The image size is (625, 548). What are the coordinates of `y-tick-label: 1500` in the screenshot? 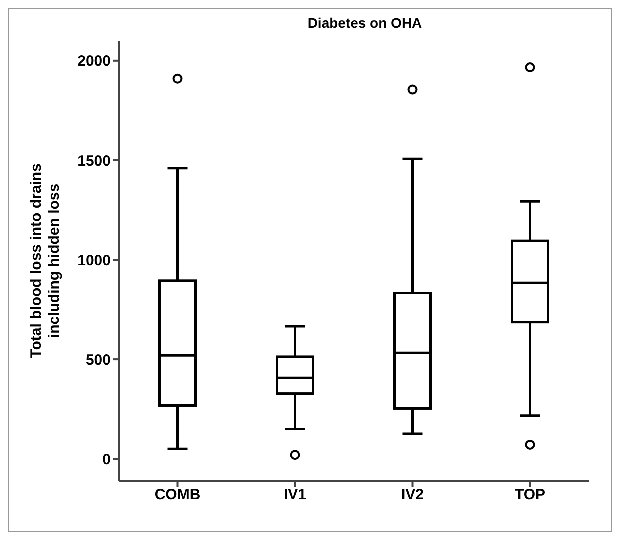 It's located at (94, 161).